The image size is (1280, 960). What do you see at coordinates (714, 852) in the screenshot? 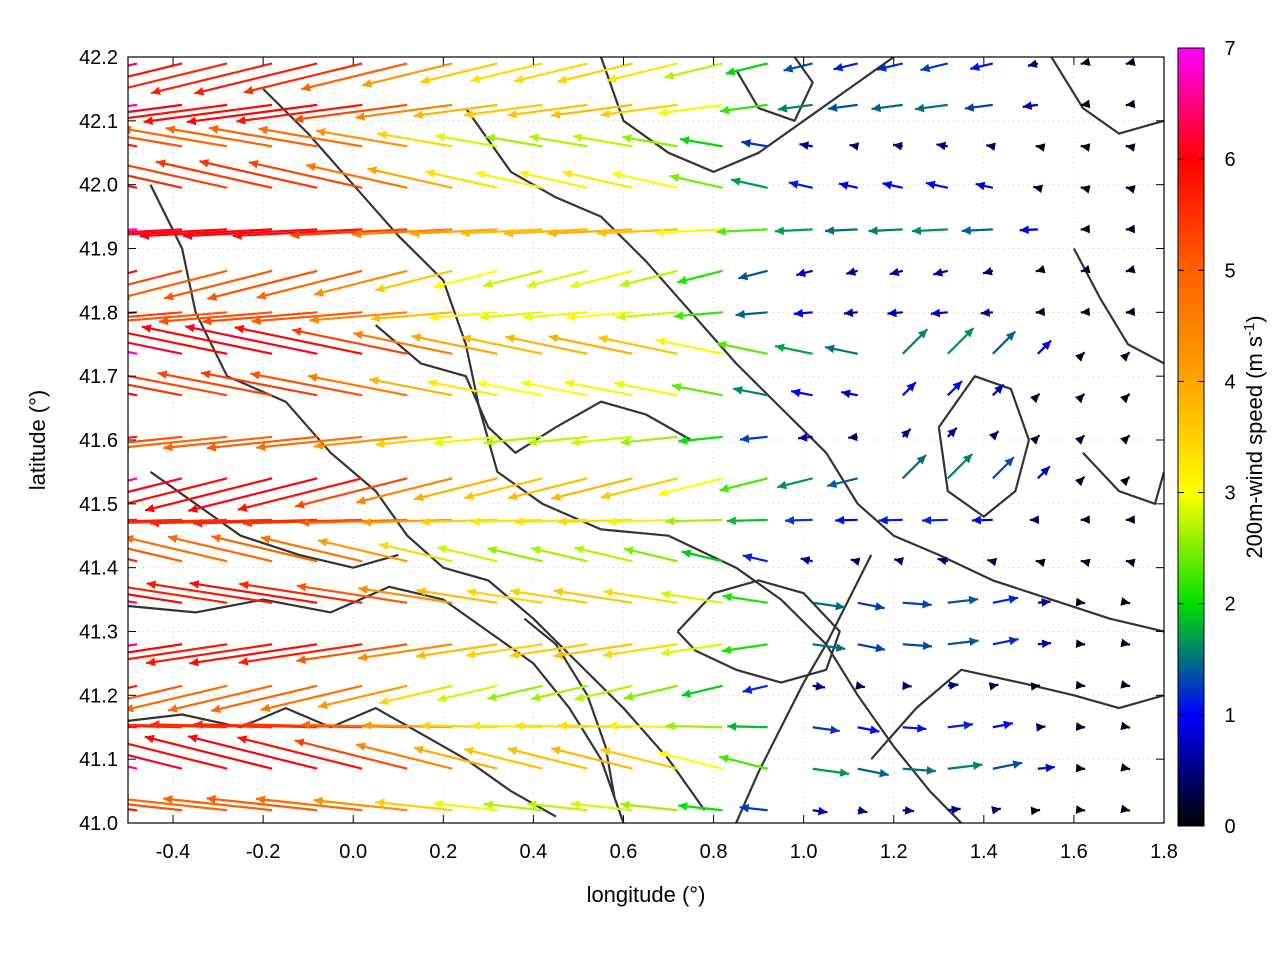
I see `x-tick-label: 0.8` at bounding box center [714, 852].